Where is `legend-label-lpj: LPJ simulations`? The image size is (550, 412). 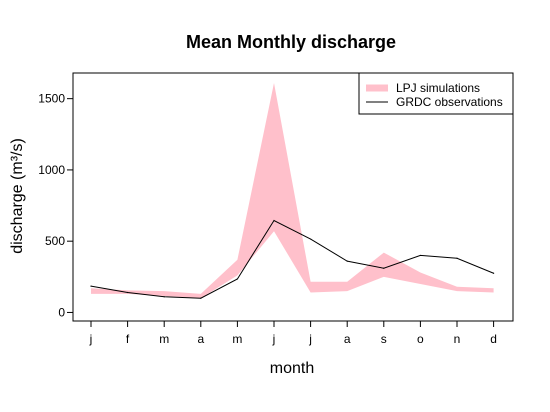
legend-label-lpj: LPJ simulations is located at coordinates (438, 88).